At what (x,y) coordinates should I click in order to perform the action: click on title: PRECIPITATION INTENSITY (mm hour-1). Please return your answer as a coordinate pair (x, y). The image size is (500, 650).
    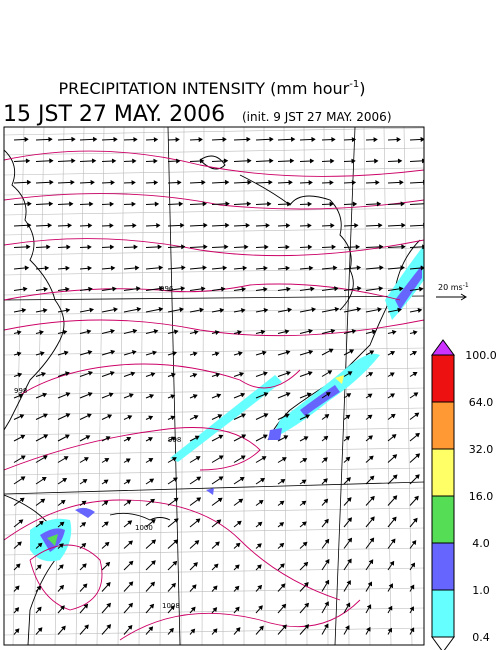
    Looking at the image, I should click on (212, 88).